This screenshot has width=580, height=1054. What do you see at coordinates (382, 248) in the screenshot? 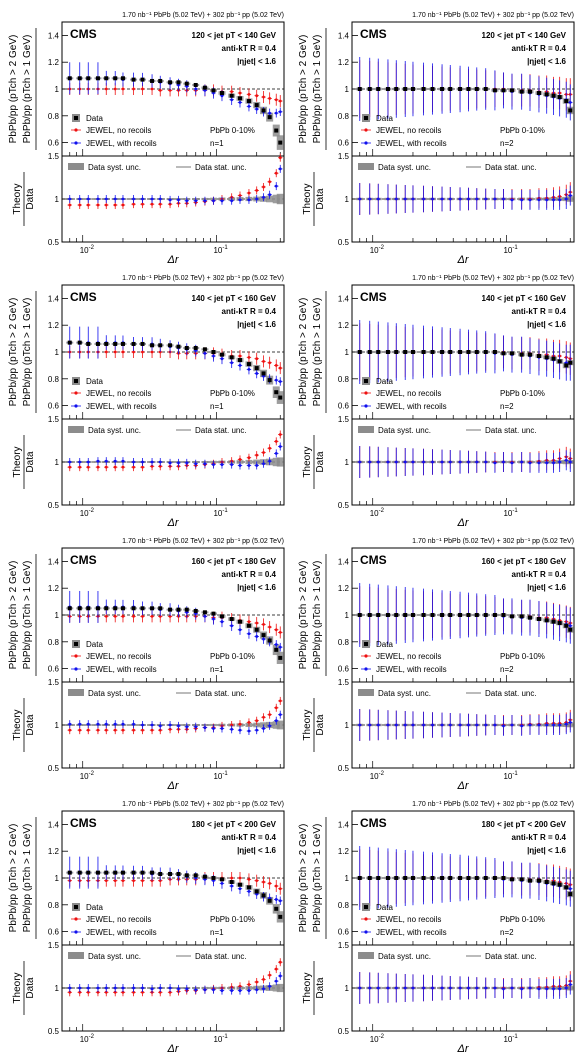
I see `xtick-exponent: -2` at bounding box center [382, 248].